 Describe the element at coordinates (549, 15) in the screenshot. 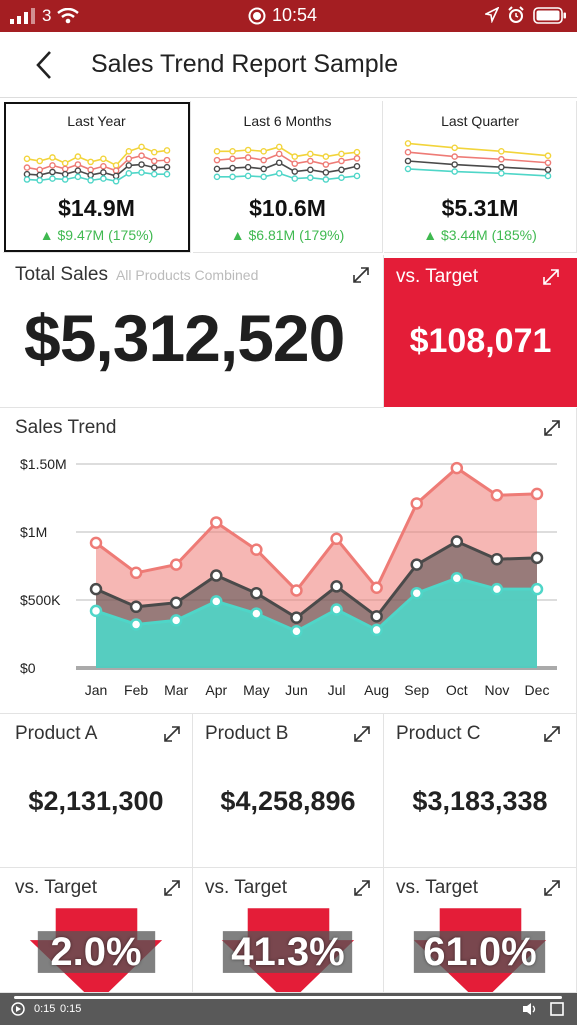

I see `battery-icon` at that location.